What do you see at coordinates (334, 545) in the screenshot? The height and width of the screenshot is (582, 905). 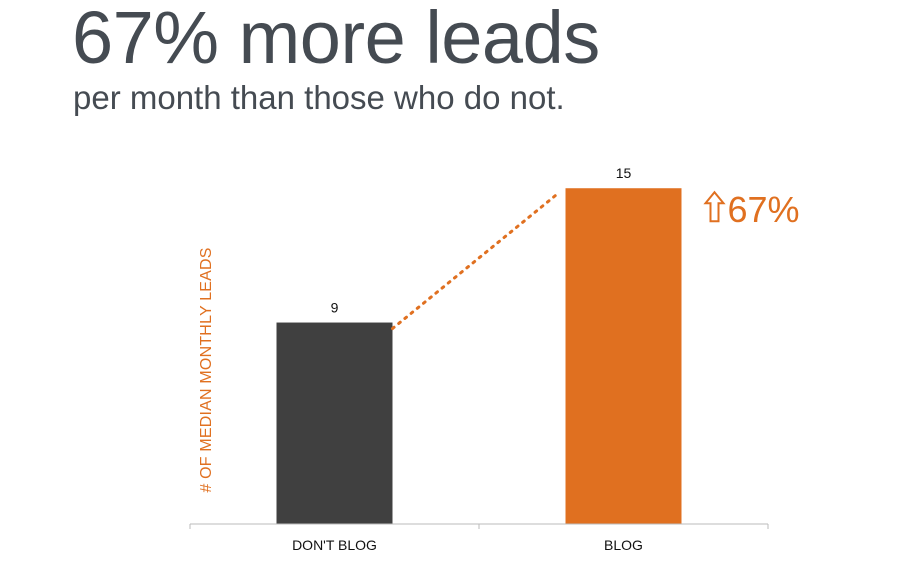 I see `x-tick-label: DON'T BLOG` at bounding box center [334, 545].